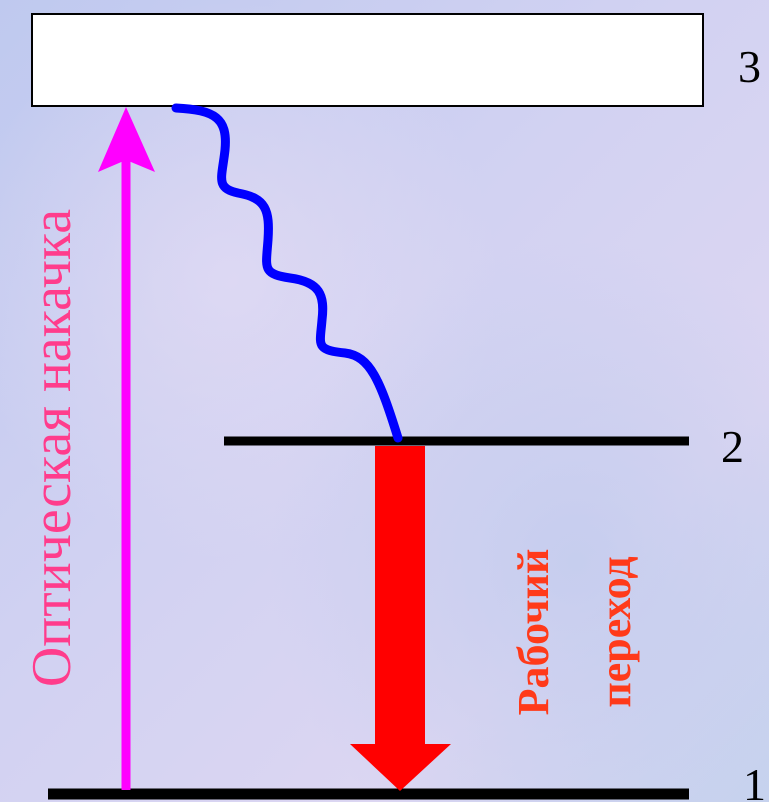 Image resolution: width=769 pixels, height=802 pixels. What do you see at coordinates (367, 60) in the screenshot?
I see `energy-level-3-box` at bounding box center [367, 60].